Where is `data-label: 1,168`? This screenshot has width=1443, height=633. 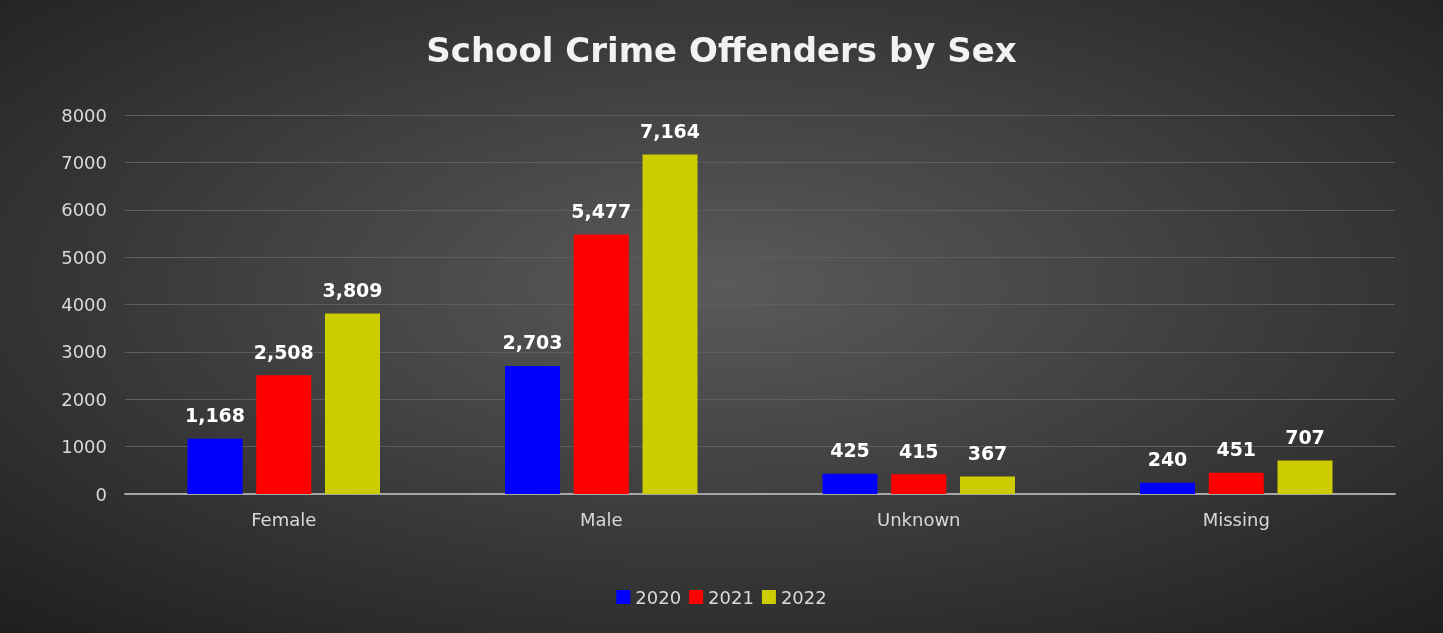
data-label: 1,168 is located at coordinates (215, 415).